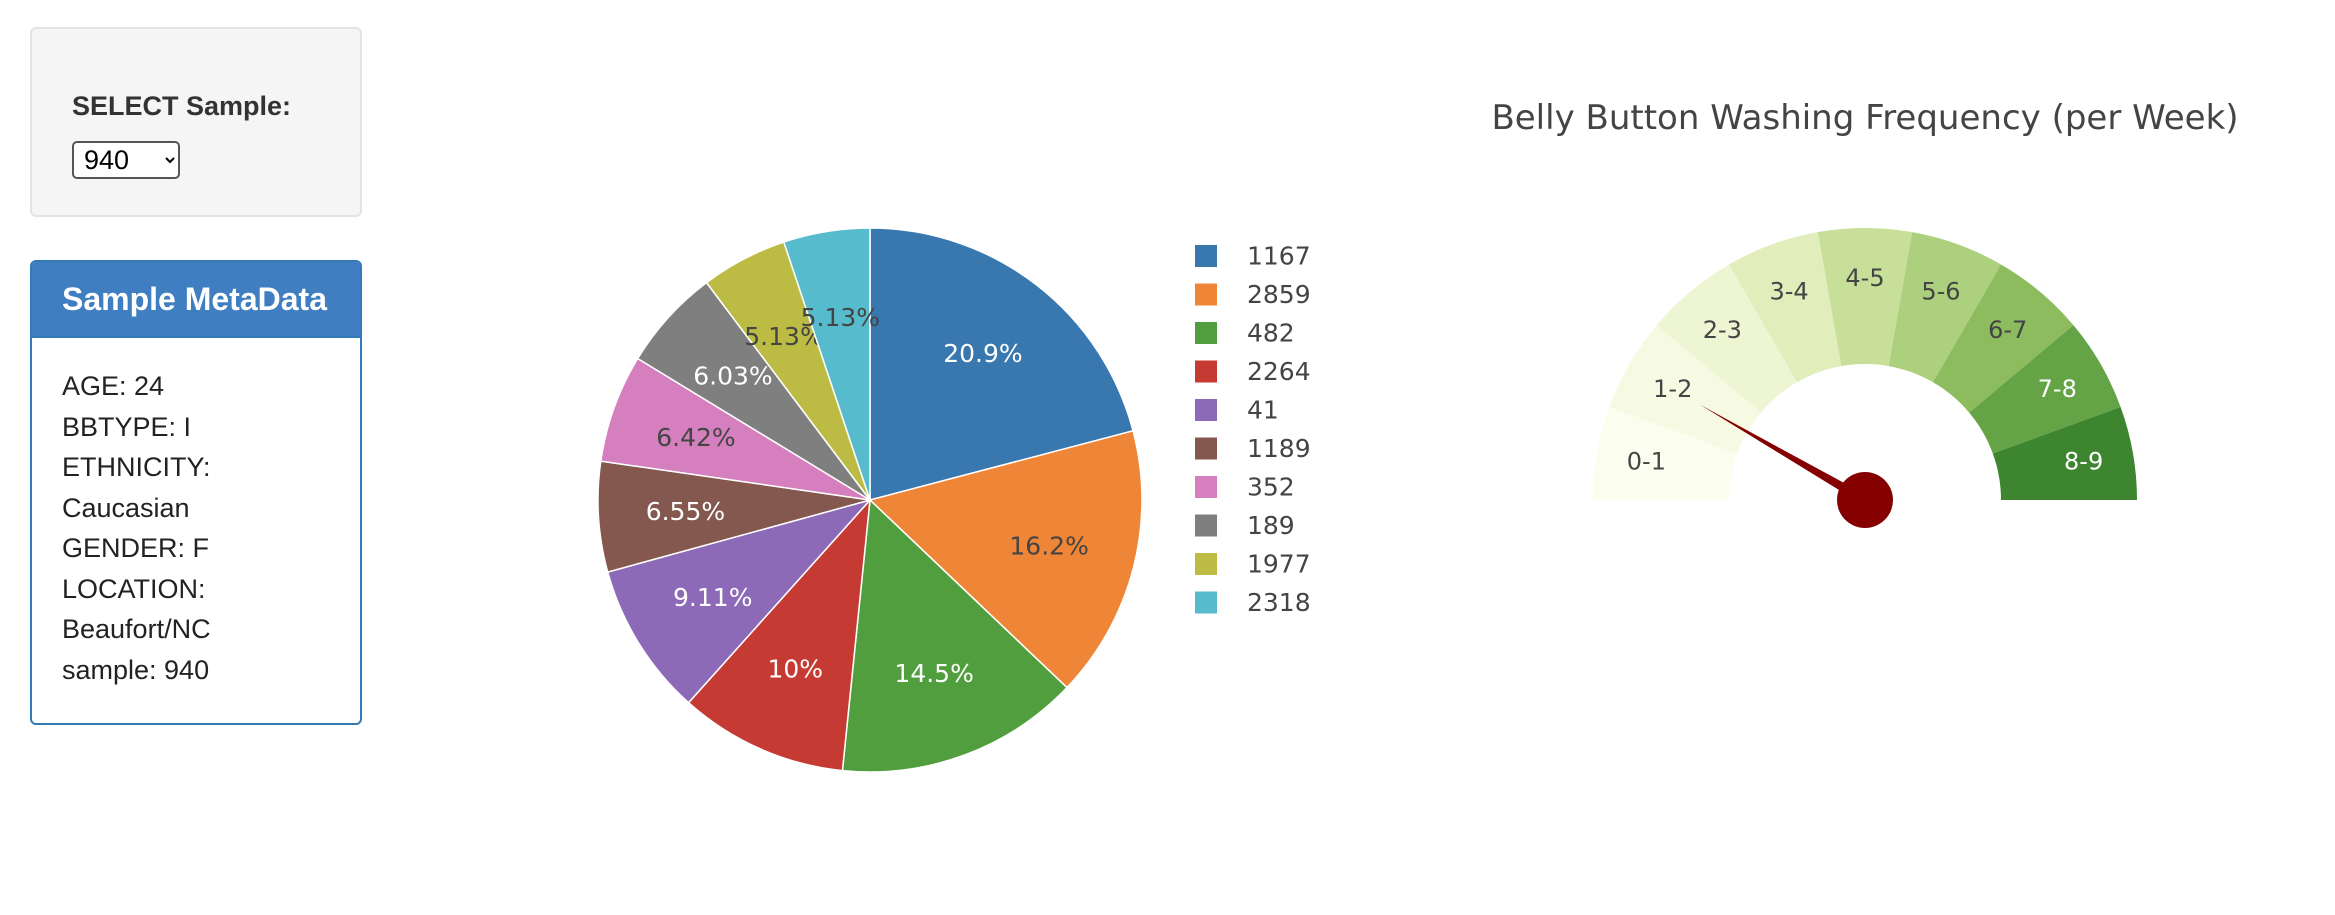  Describe the element at coordinates (182, 106) in the screenshot. I see `select-sample-label: SELECT Sample:` at that location.